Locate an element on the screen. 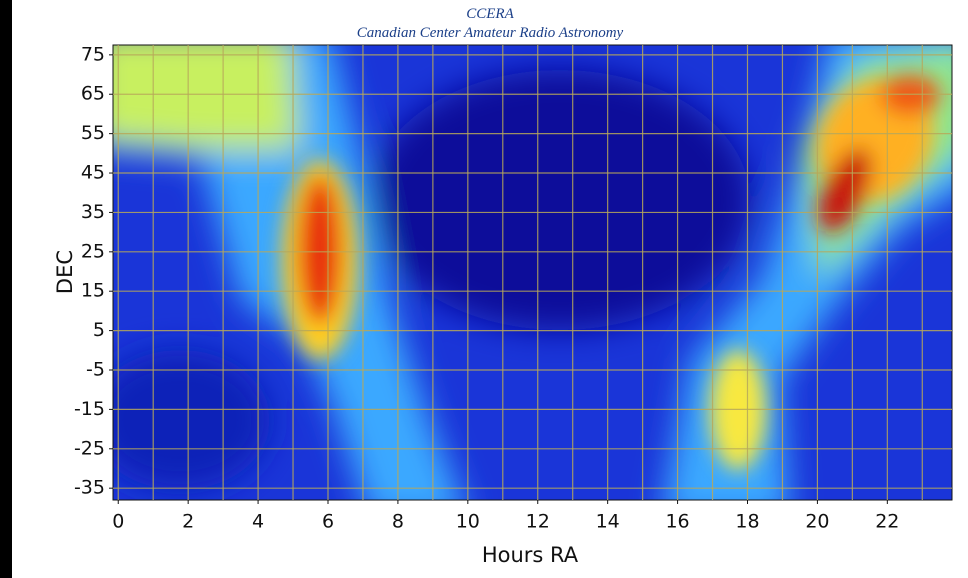 The image size is (968, 578). x-tick-label: 16 is located at coordinates (677, 522).